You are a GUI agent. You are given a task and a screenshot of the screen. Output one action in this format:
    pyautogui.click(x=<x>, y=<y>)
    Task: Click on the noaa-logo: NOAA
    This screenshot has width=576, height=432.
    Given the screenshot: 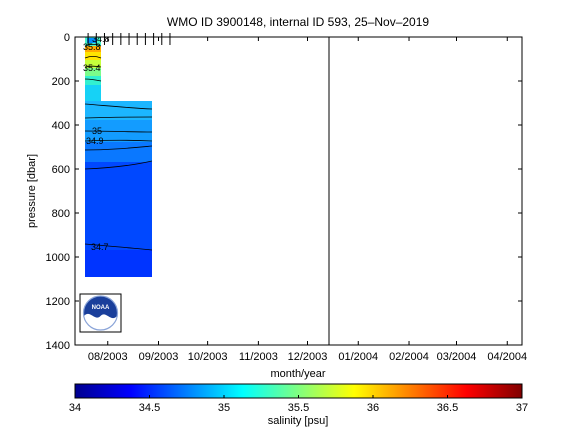 What is the action you would take?
    pyautogui.click(x=100, y=313)
    